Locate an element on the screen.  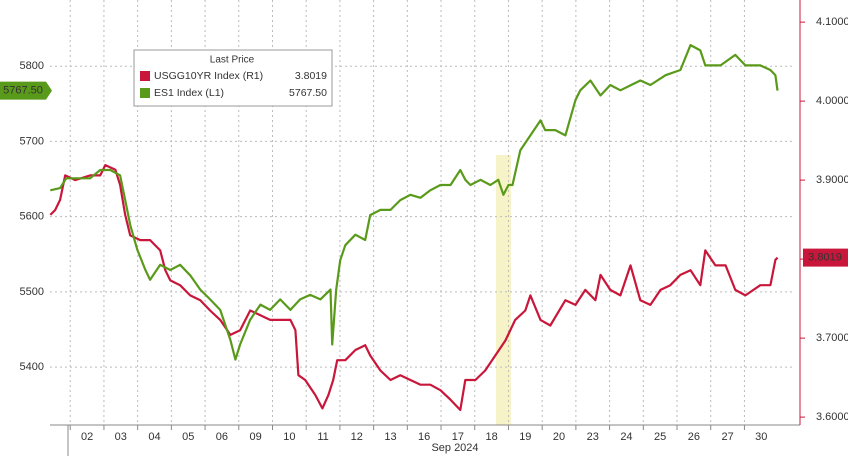
y-tick-label: 5600 is located at coordinates (32, 217).